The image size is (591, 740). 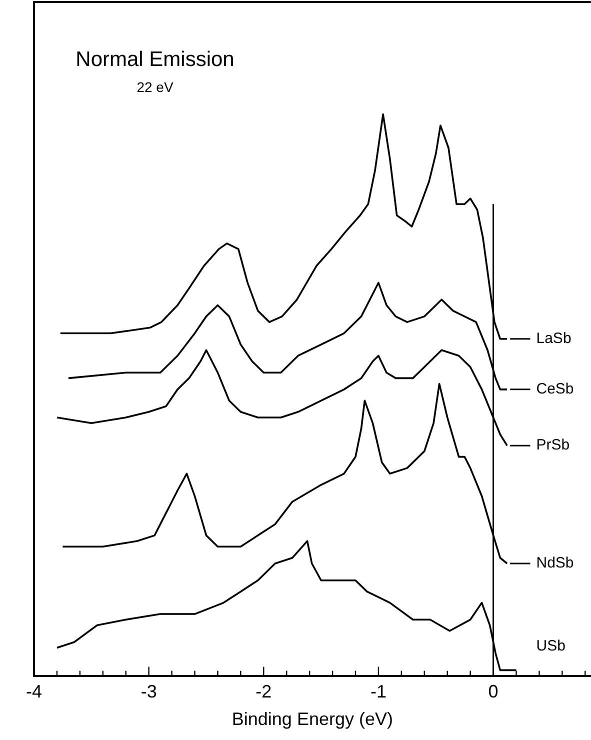 I want to click on series-label: USb, so click(x=551, y=645).